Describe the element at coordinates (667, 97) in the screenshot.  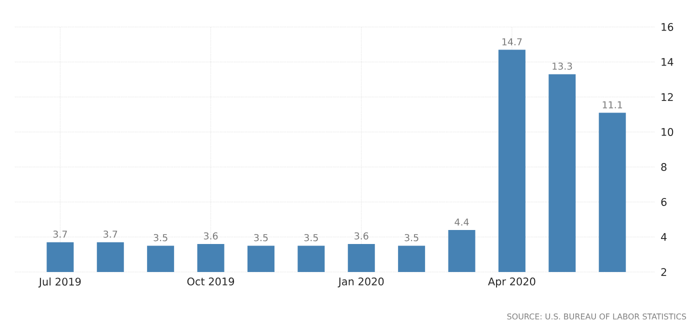
I see `y-tick-label: 12` at that location.